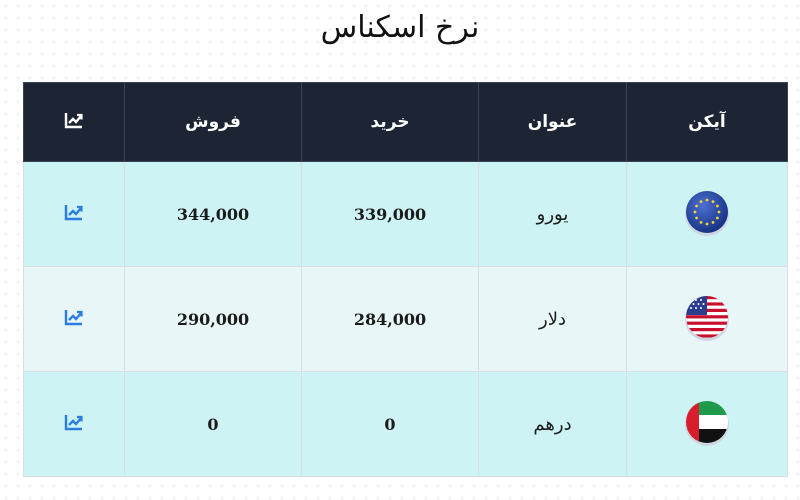  I want to click on header-sell: فروش, so click(213, 122).